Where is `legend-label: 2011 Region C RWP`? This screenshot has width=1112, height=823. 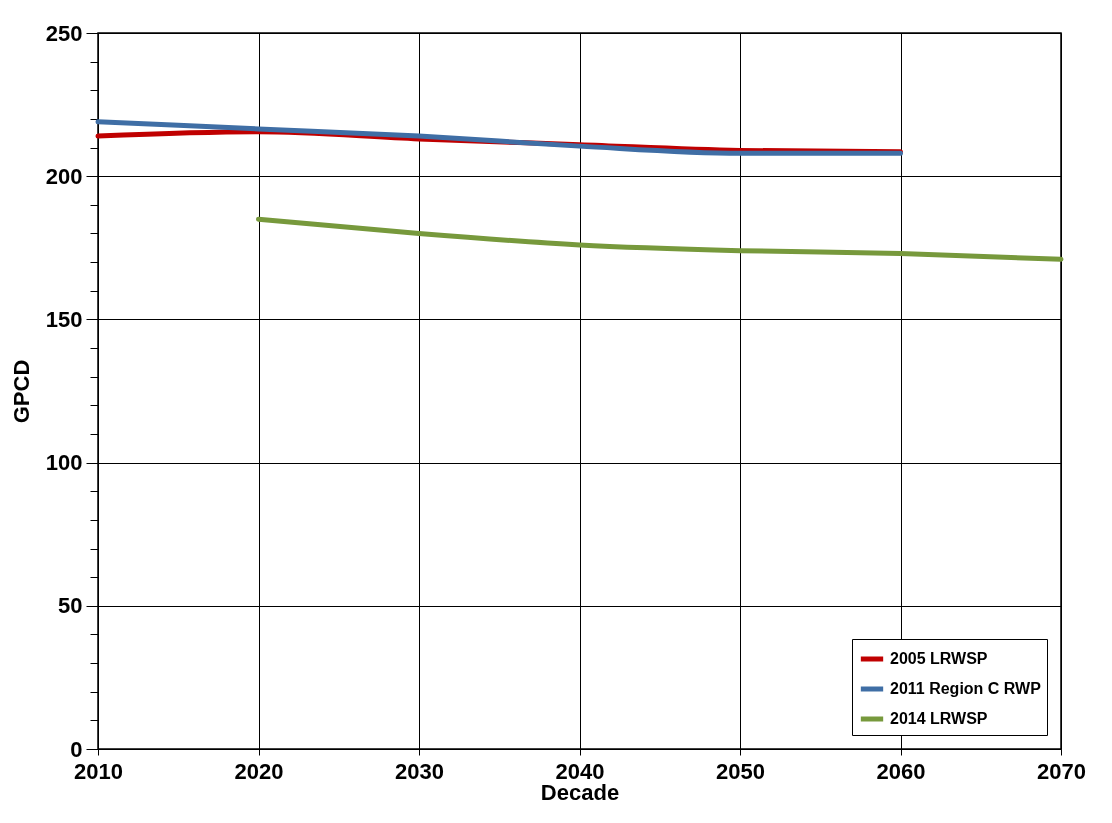
legend-label: 2011 Region C RWP is located at coordinates (966, 688).